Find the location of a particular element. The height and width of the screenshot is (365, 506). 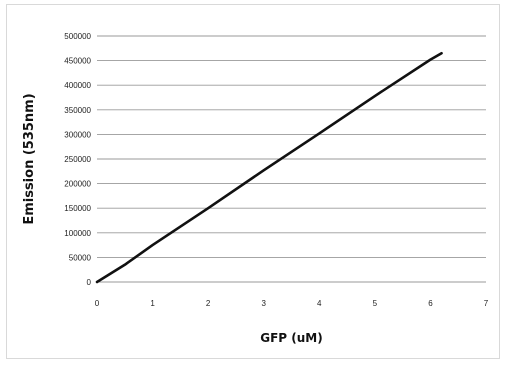

y-tick-label: 150000 is located at coordinates (77, 208).